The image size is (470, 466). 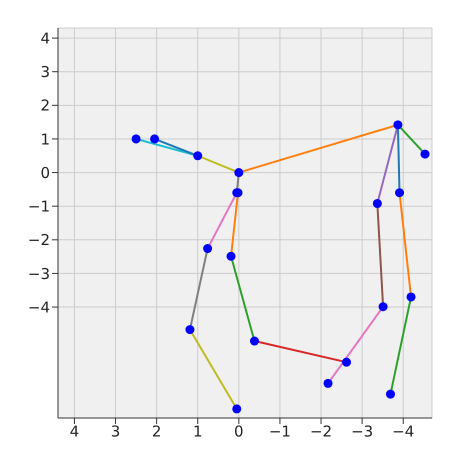 I want to click on x-tick-label: 0, so click(x=239, y=431).